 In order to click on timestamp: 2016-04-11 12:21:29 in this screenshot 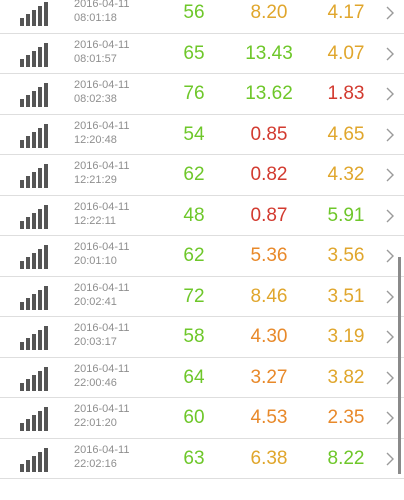, I will do `click(101, 173)`.